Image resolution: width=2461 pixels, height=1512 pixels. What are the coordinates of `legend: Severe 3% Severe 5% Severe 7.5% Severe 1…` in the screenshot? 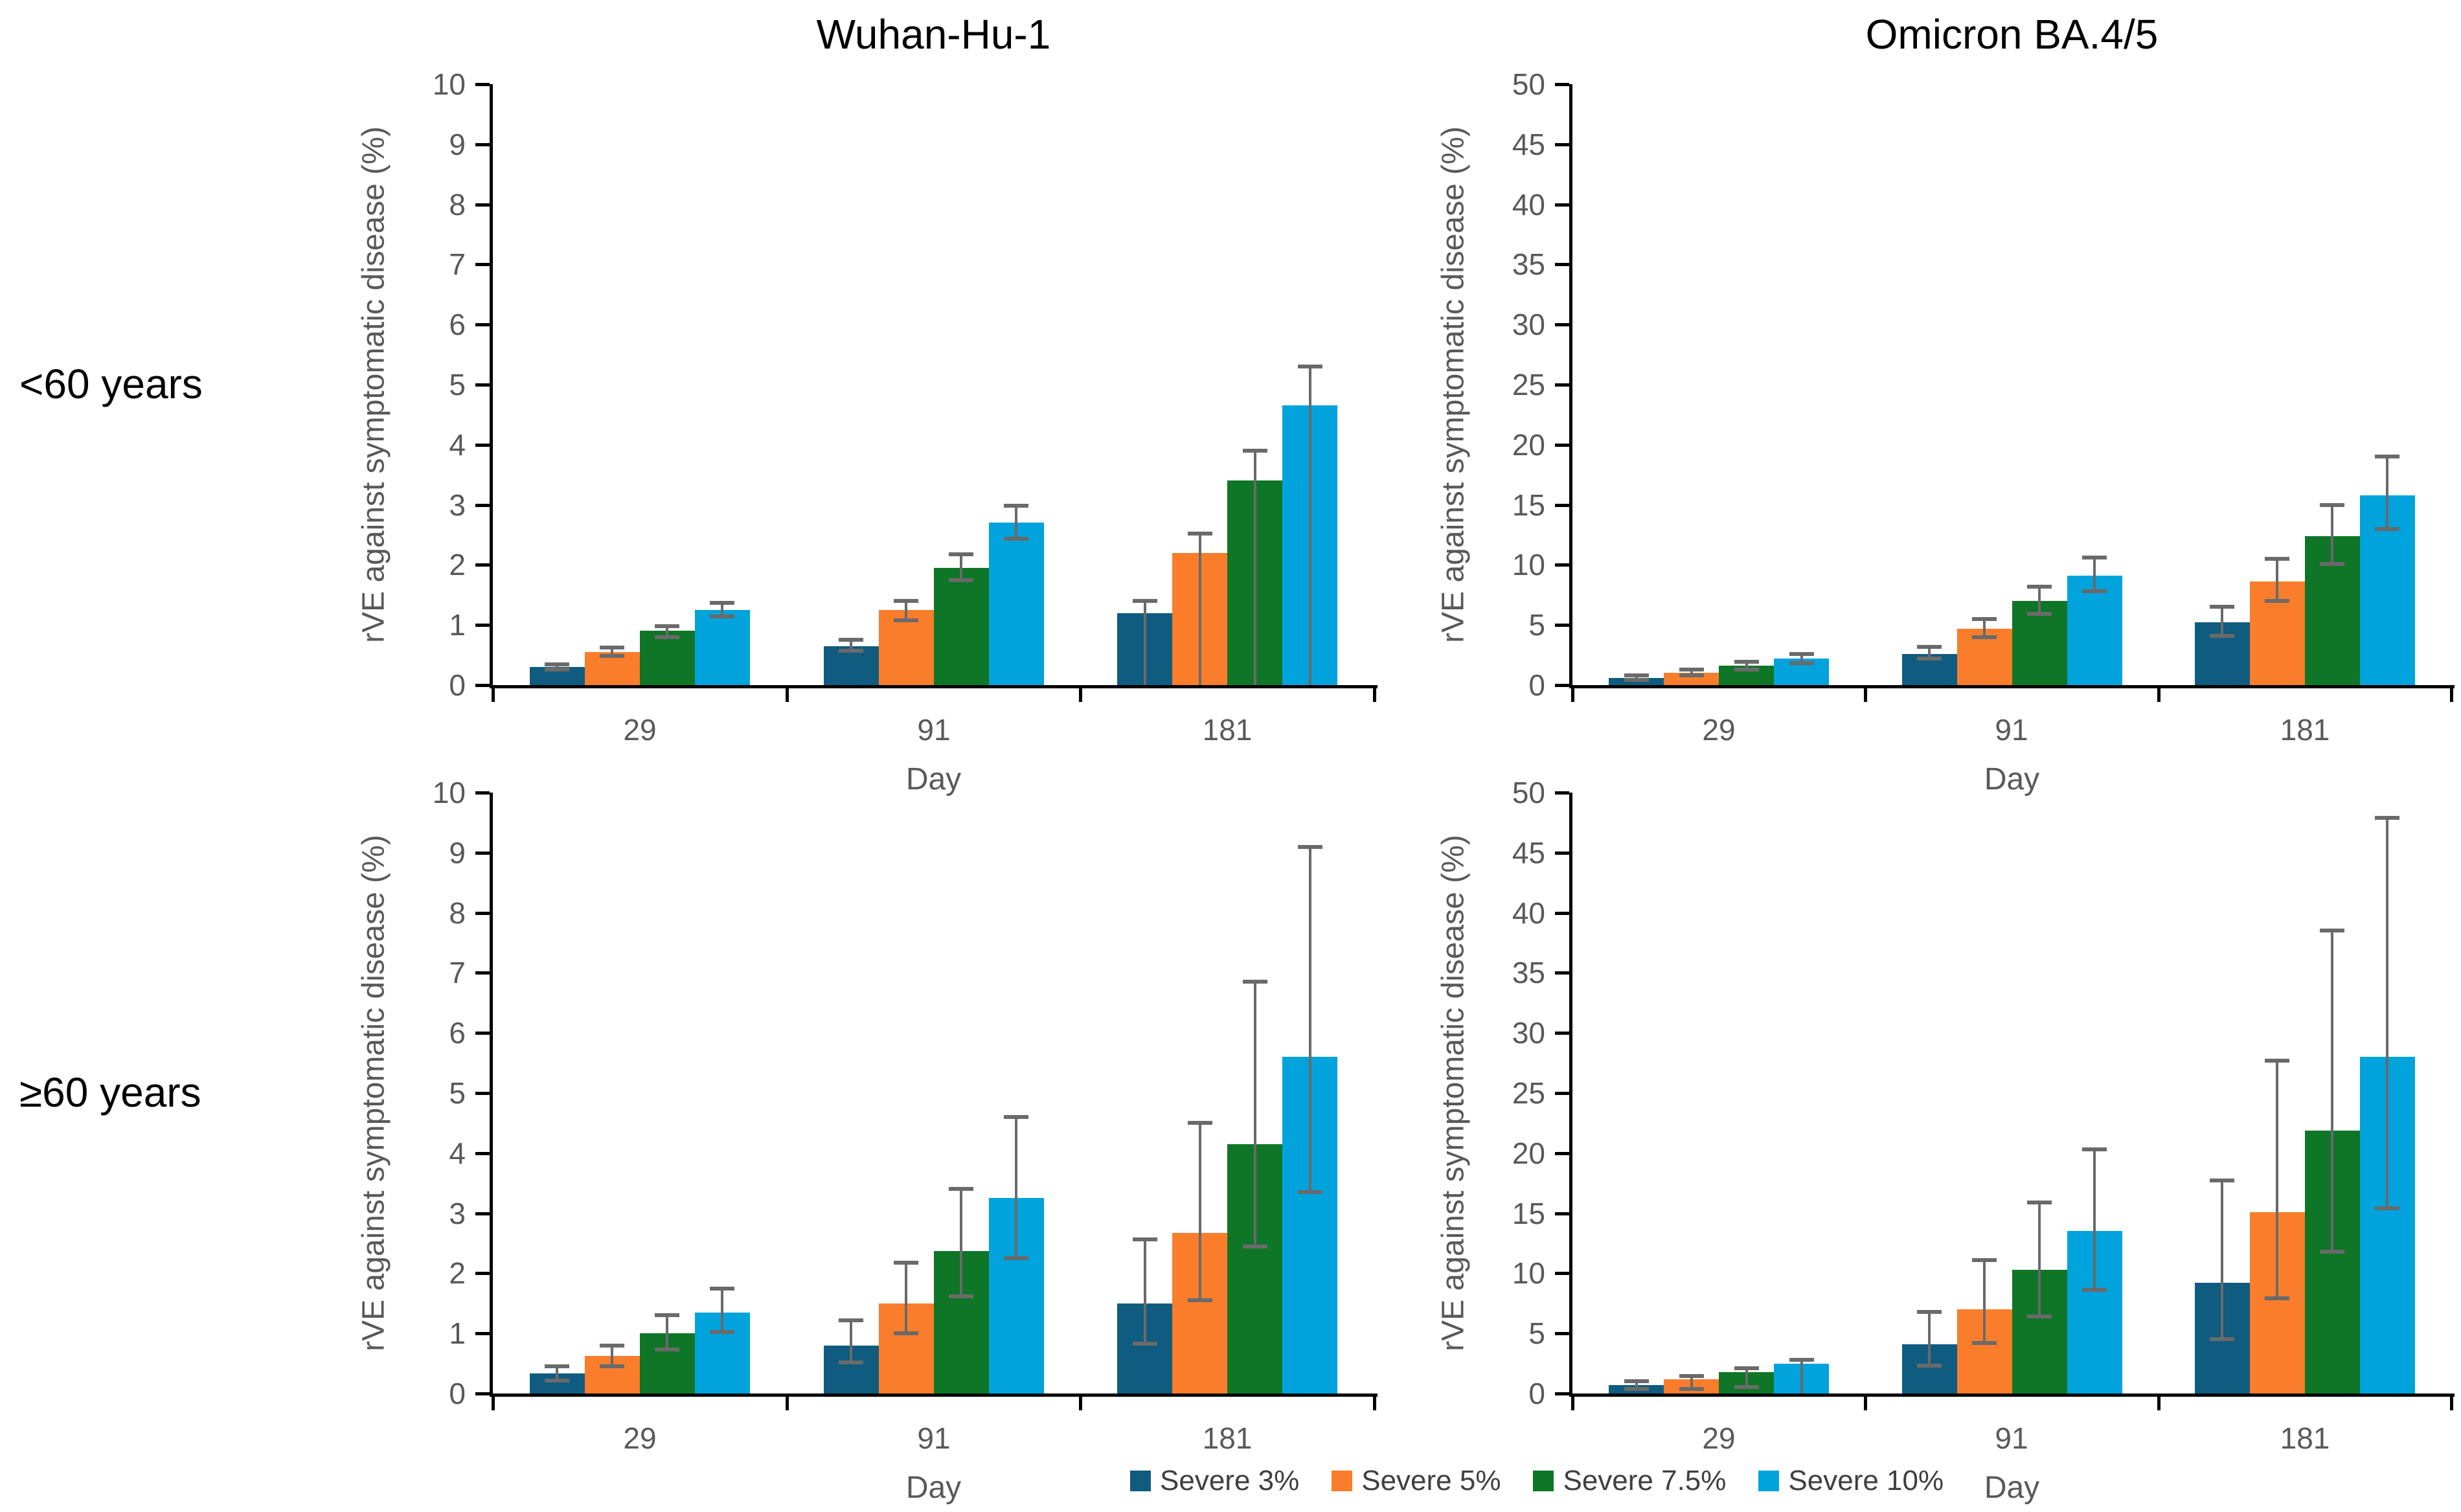 It's located at (1537, 1481).